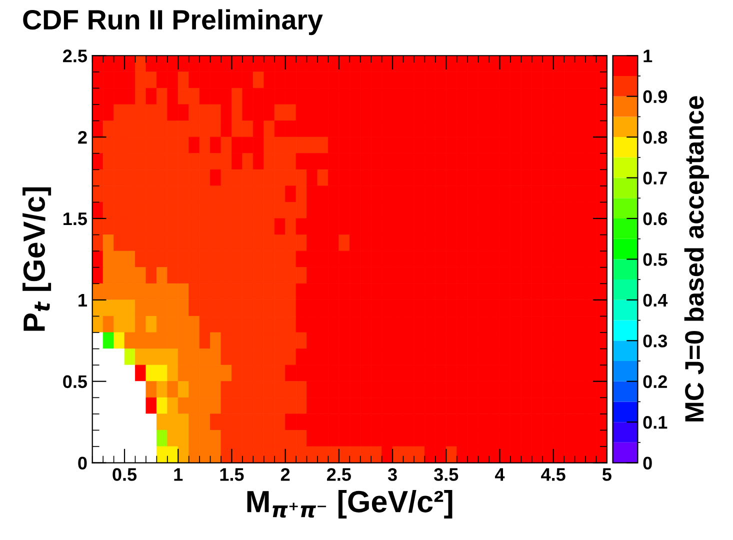 The width and height of the screenshot is (733, 540). What do you see at coordinates (339, 474) in the screenshot?
I see `x-tick-label: 2.5` at bounding box center [339, 474].